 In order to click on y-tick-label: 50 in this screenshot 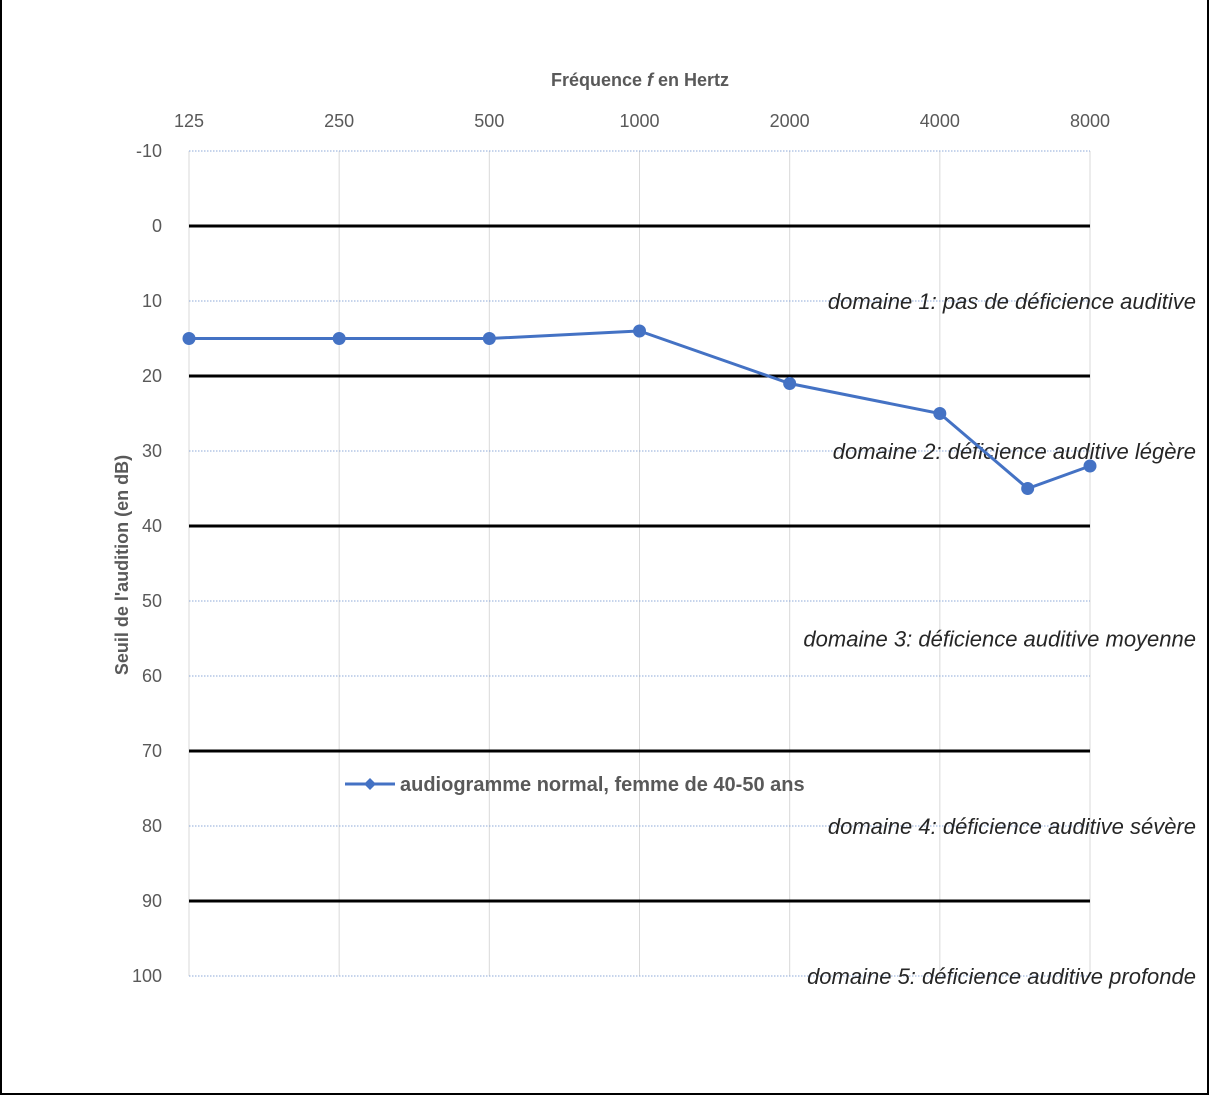, I will do `click(152, 601)`.